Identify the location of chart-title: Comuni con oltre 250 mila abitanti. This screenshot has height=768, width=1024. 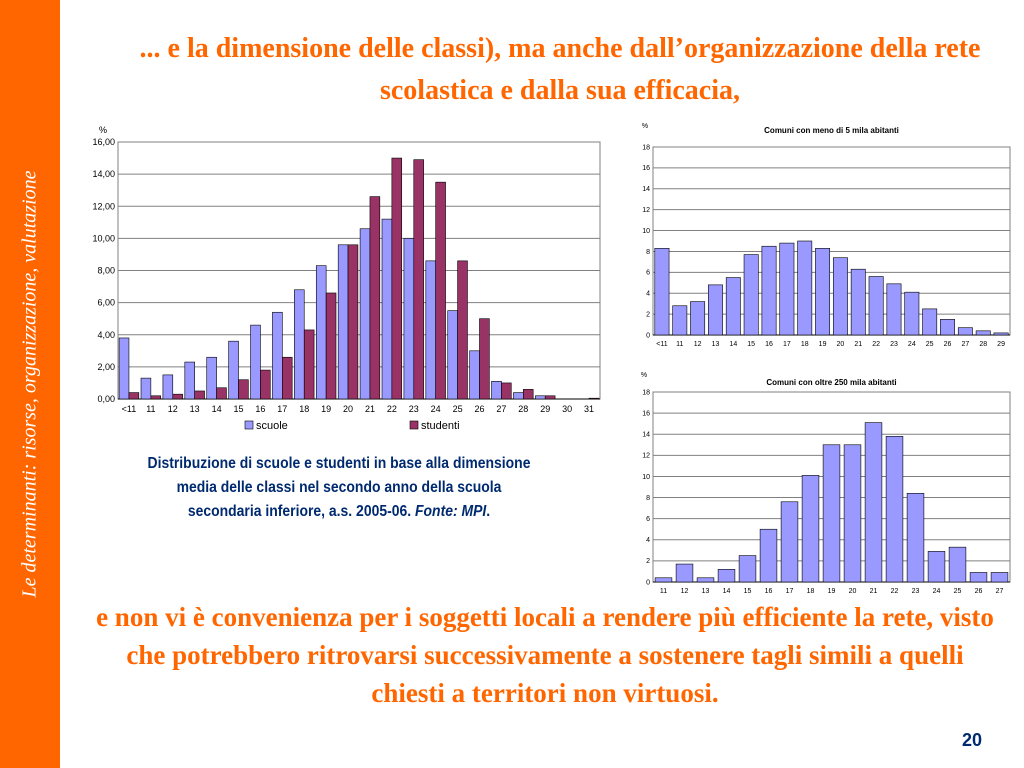
(831, 382).